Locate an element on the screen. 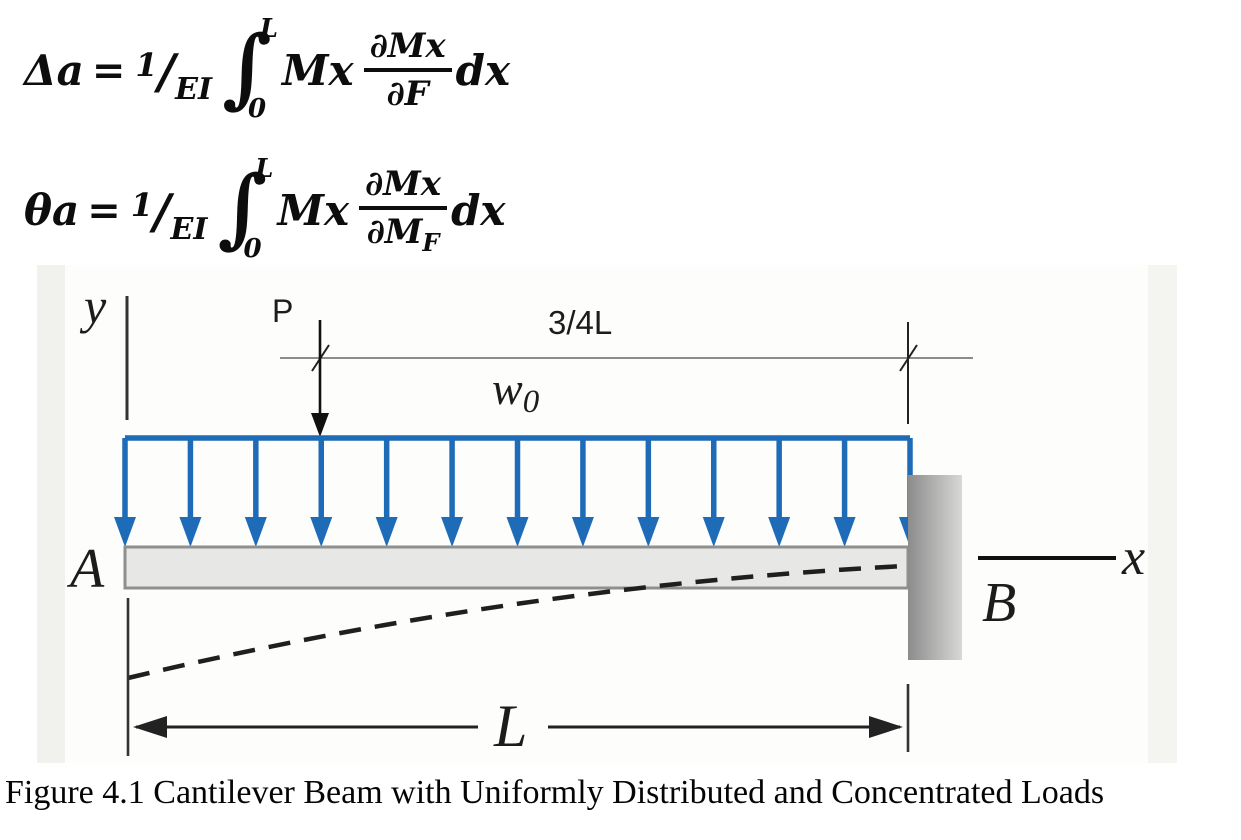 This screenshot has height=840, width=1241. point-load-label: P is located at coordinates (282, 311).